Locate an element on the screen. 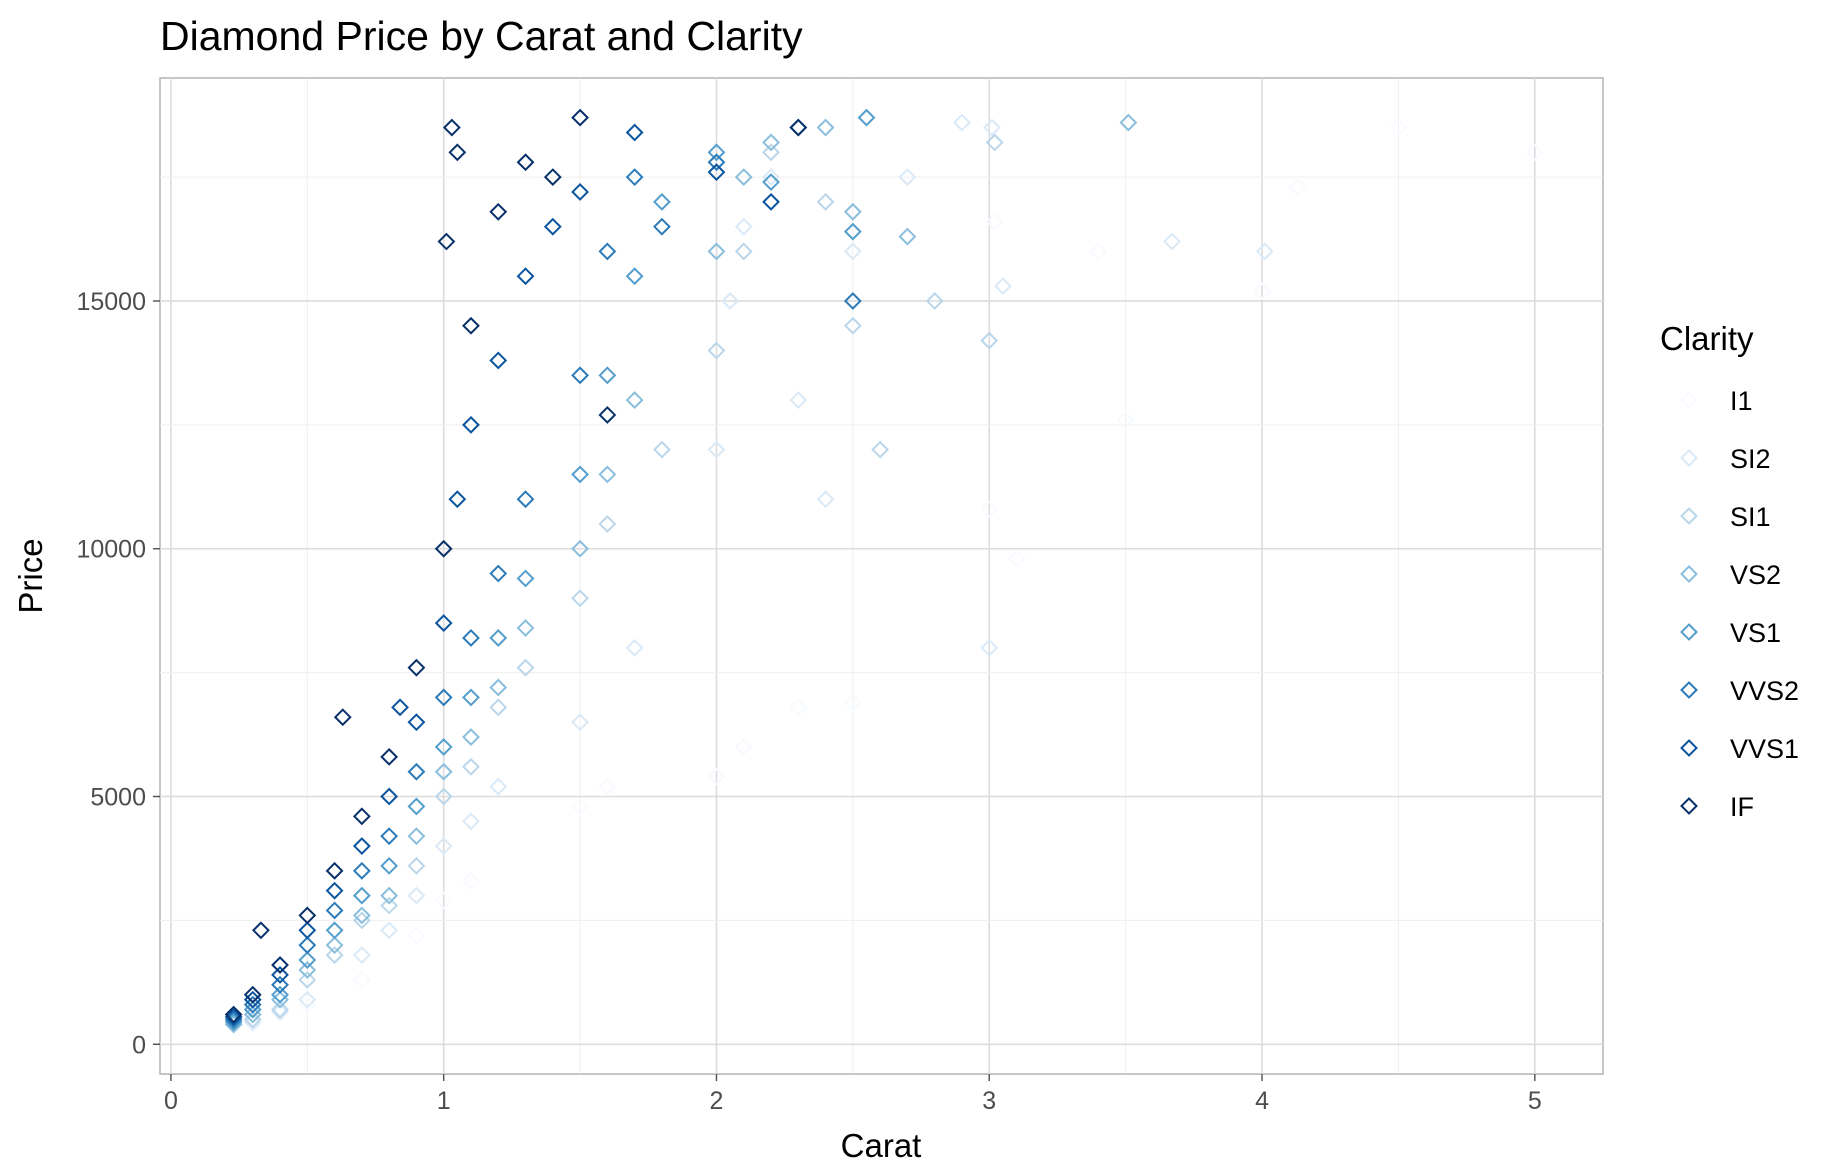 Image resolution: width=1837 pixels, height=1175 pixels. x-axis-ticks: 0 1 2 3 4 5 is located at coordinates (853, 1094).